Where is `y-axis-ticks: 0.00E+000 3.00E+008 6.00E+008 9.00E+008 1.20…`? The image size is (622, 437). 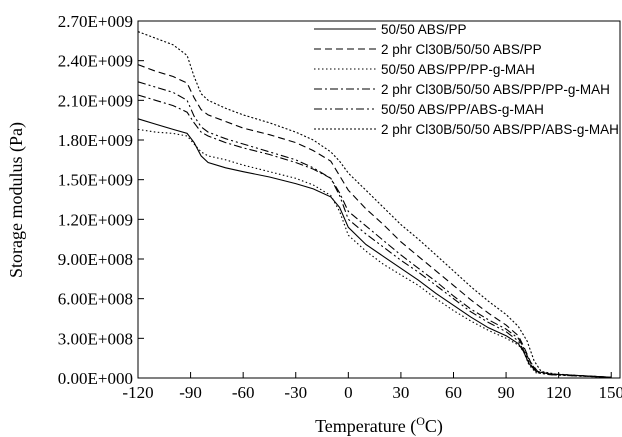 y-axis-ticks: 0.00E+000 3.00E+008 6.00E+008 9.00E+008 1.20… is located at coordinates (101, 200).